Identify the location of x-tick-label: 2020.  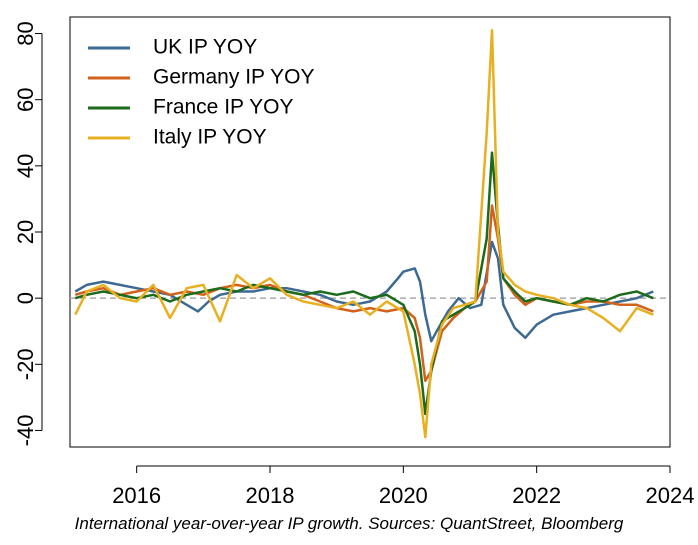
(403, 495).